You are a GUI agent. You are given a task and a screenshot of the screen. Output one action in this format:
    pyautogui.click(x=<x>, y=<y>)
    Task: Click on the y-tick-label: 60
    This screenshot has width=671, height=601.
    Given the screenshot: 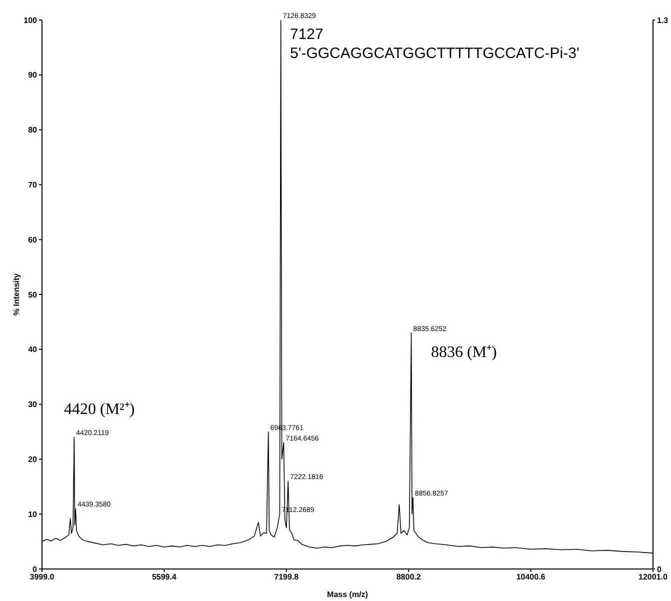 What is the action you would take?
    pyautogui.click(x=33, y=239)
    